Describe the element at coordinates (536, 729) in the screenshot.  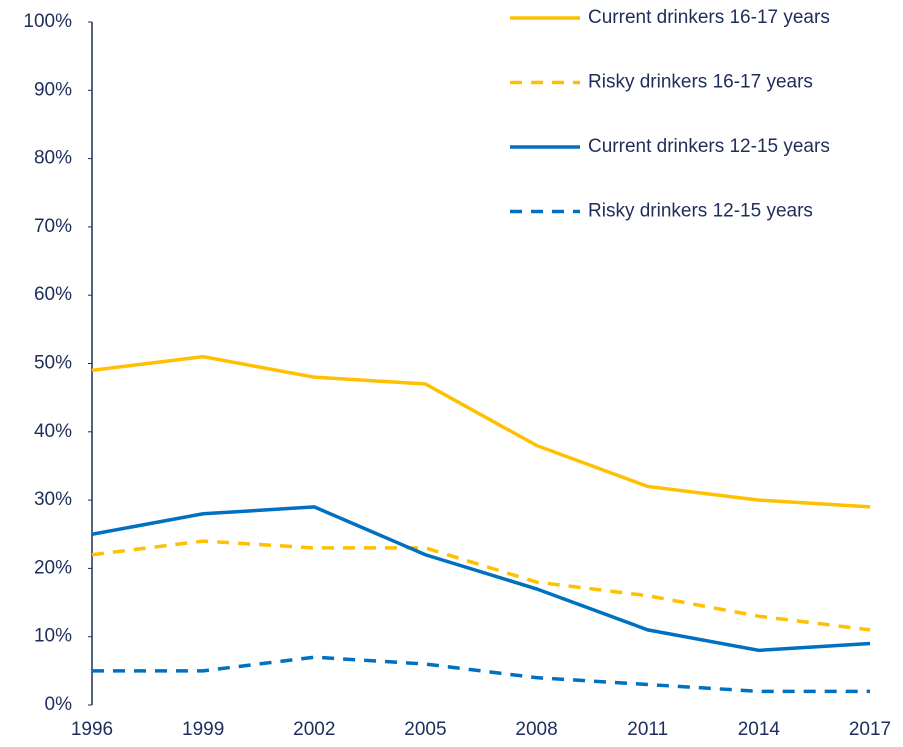
I see `x-tick-label: 2008` at that location.